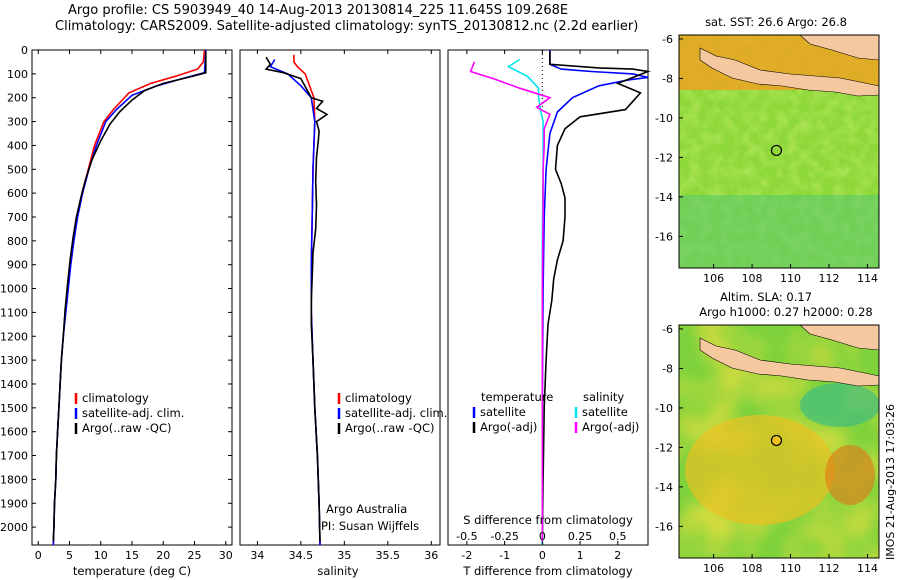 The image size is (900, 580). What do you see at coordinates (504, 555) in the screenshot?
I see `x-tick-label: -1` at bounding box center [504, 555].